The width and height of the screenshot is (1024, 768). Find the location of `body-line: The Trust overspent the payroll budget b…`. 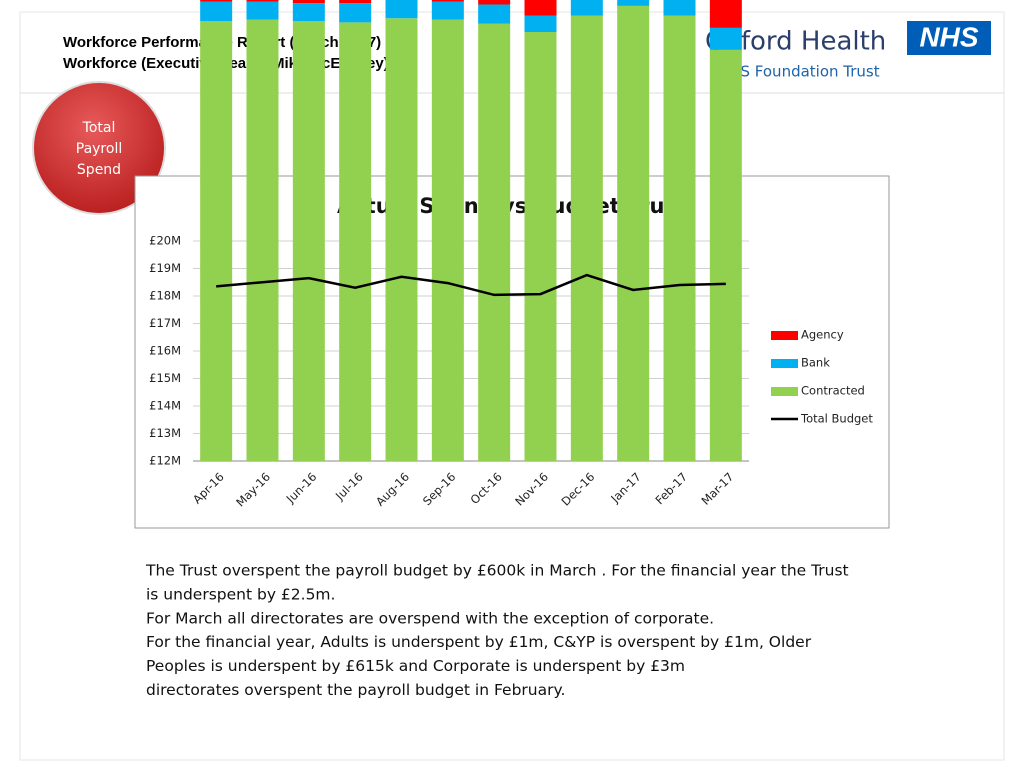

body-line: The Trust overspent the payroll budget b… is located at coordinates (497, 571).